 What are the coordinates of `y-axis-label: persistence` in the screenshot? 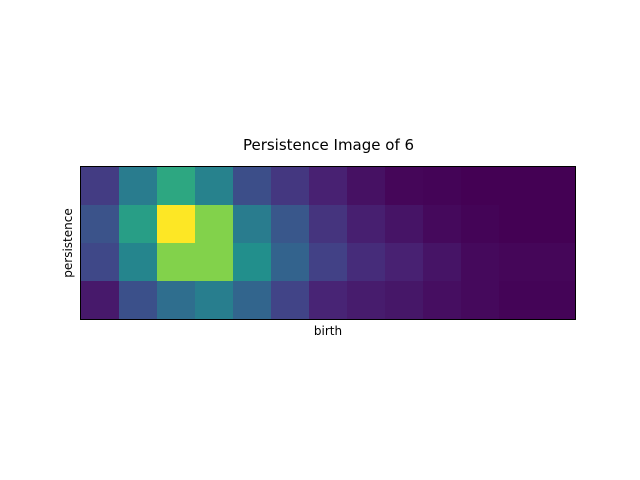 It's located at (68, 242).